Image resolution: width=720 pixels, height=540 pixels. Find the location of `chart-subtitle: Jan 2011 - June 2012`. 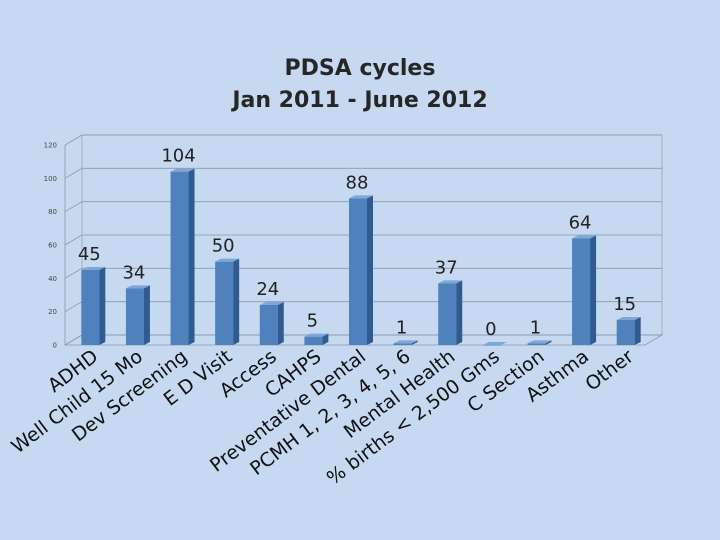

chart-subtitle: Jan 2011 - June 2012 is located at coordinates (360, 100).